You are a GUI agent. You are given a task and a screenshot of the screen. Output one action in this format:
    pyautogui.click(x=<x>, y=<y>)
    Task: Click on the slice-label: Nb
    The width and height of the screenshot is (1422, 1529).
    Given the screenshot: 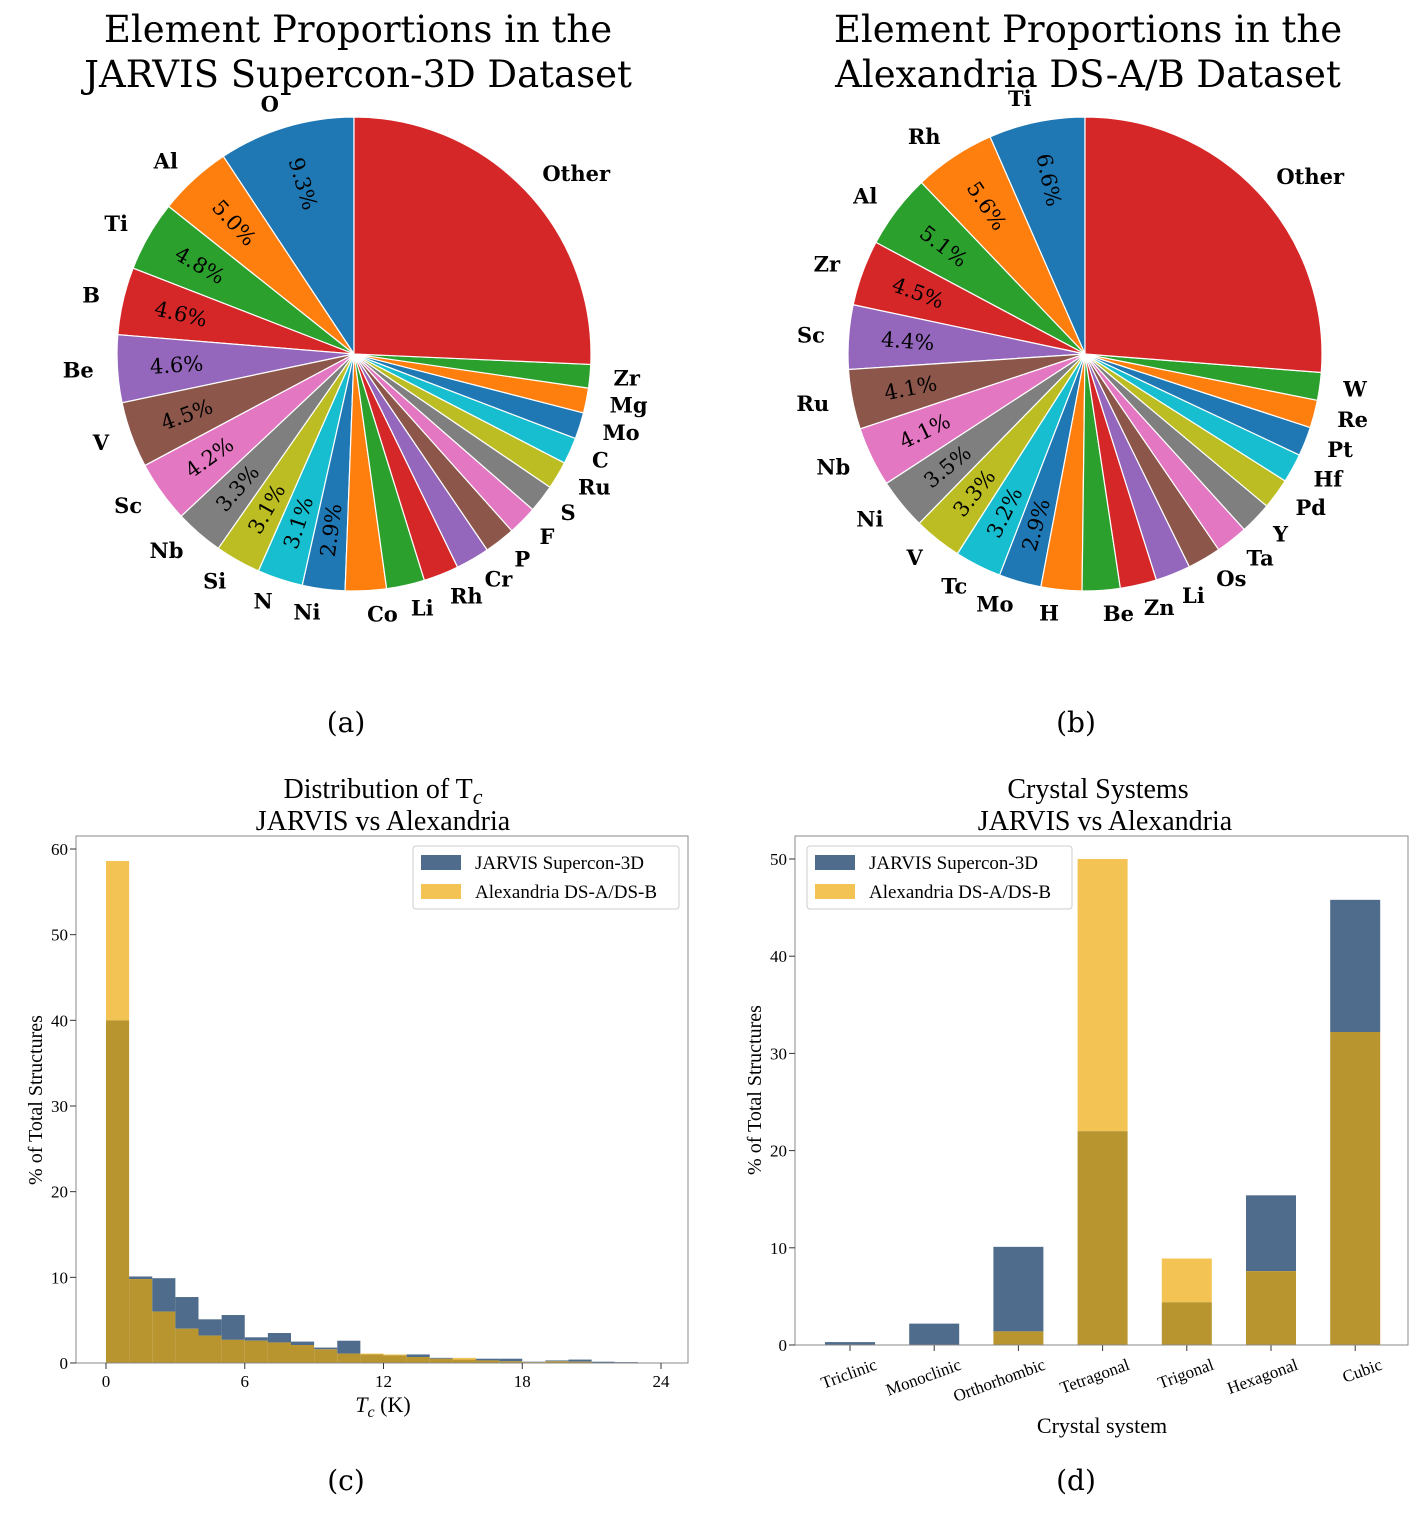 What is the action you would take?
    pyautogui.click(x=833, y=466)
    